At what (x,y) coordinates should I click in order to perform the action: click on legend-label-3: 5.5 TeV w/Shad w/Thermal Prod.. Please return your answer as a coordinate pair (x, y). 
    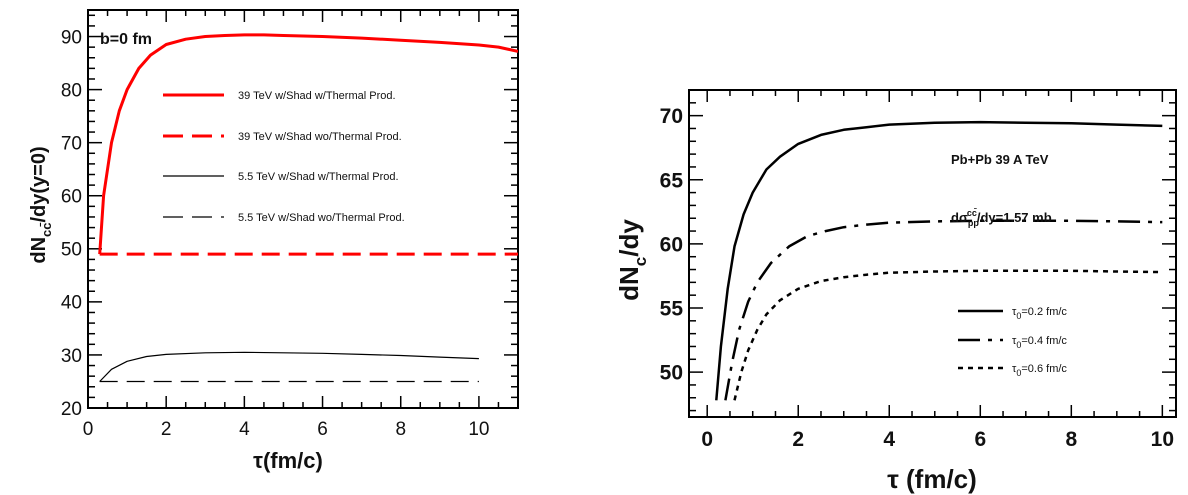
    Looking at the image, I should click on (318, 177).